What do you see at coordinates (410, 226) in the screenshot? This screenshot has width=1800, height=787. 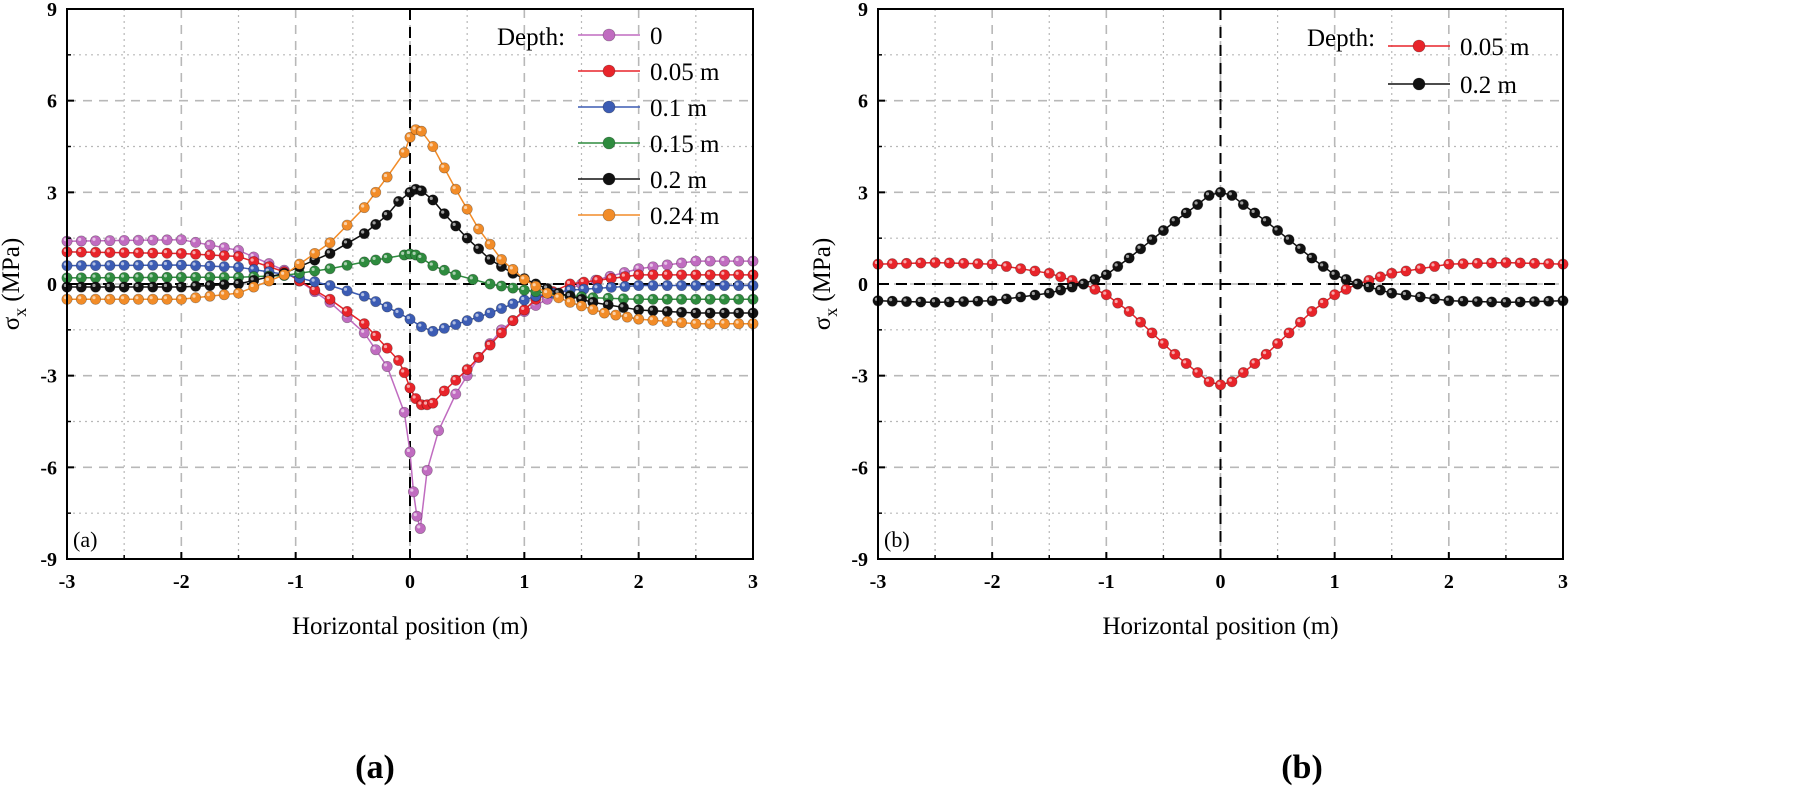 I see `series-line` at bounding box center [410, 226].